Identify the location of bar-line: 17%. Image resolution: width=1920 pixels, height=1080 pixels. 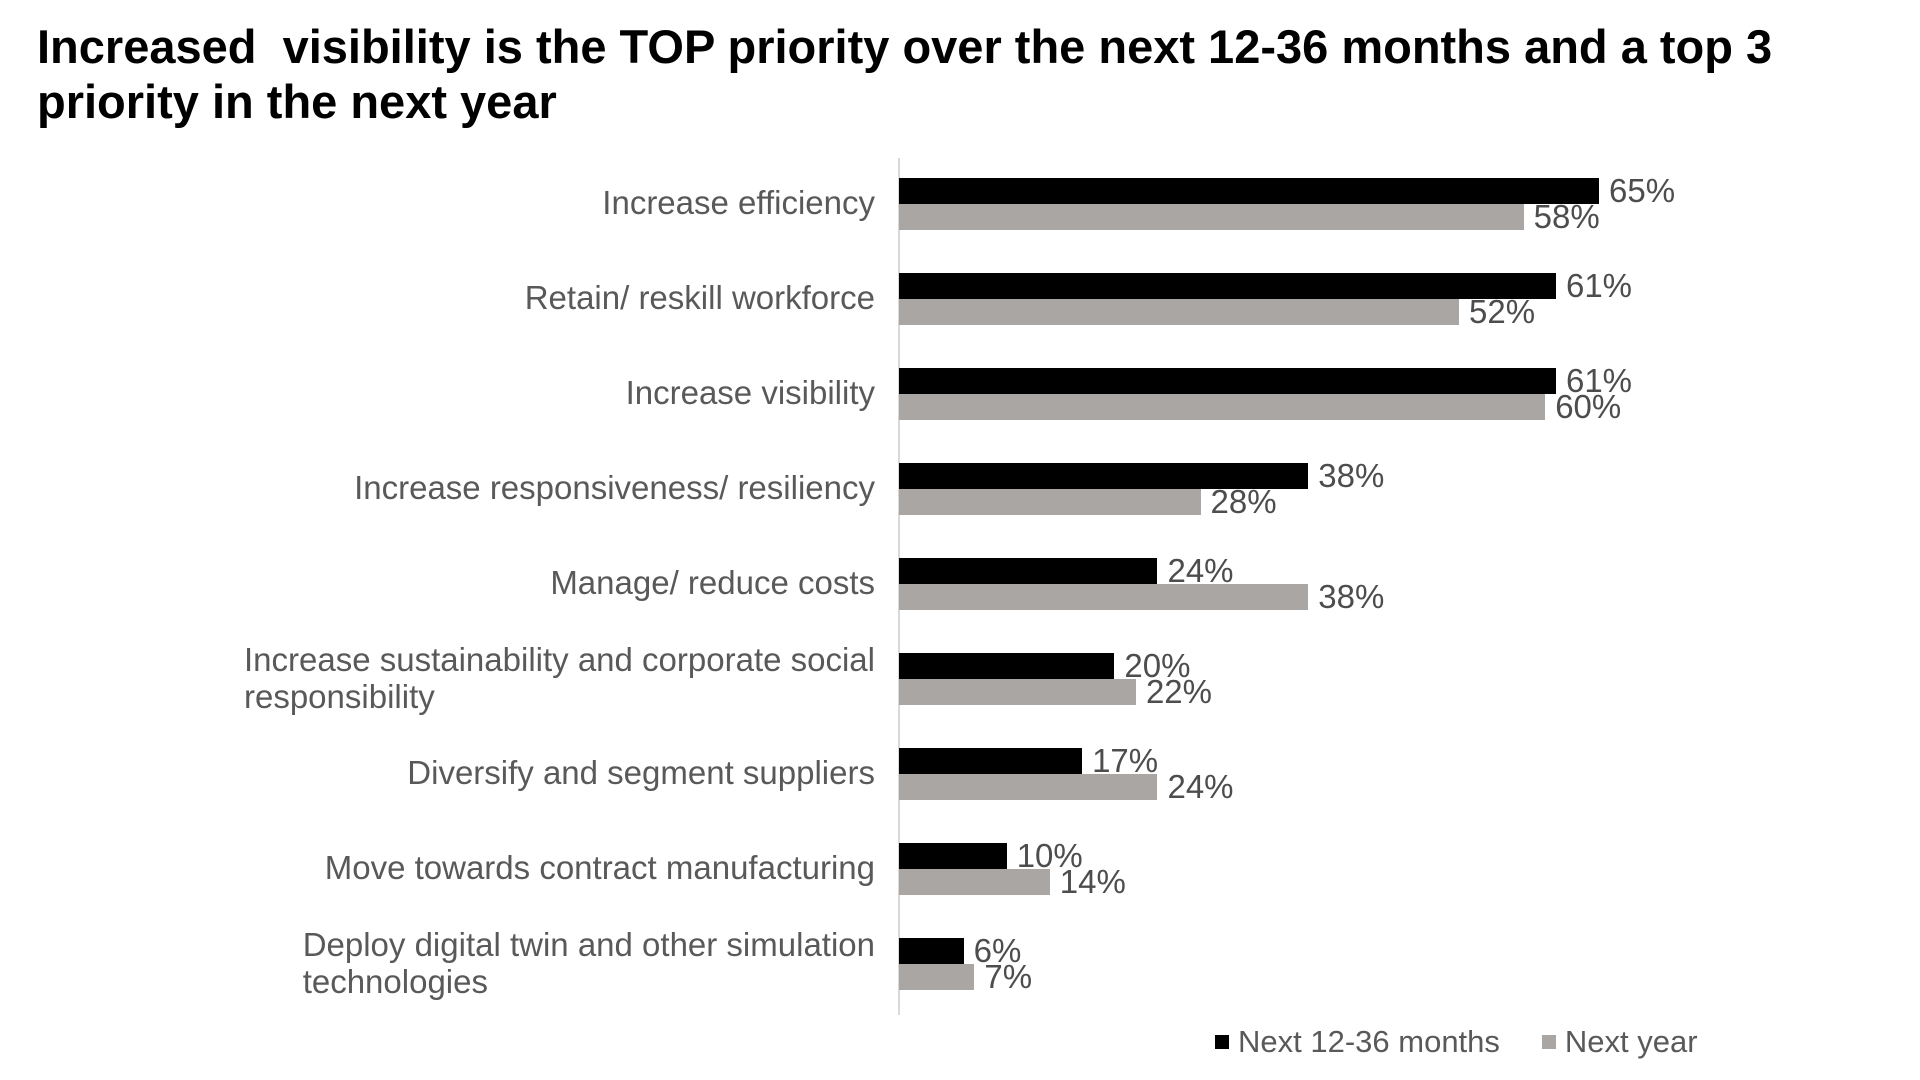
(1066, 760).